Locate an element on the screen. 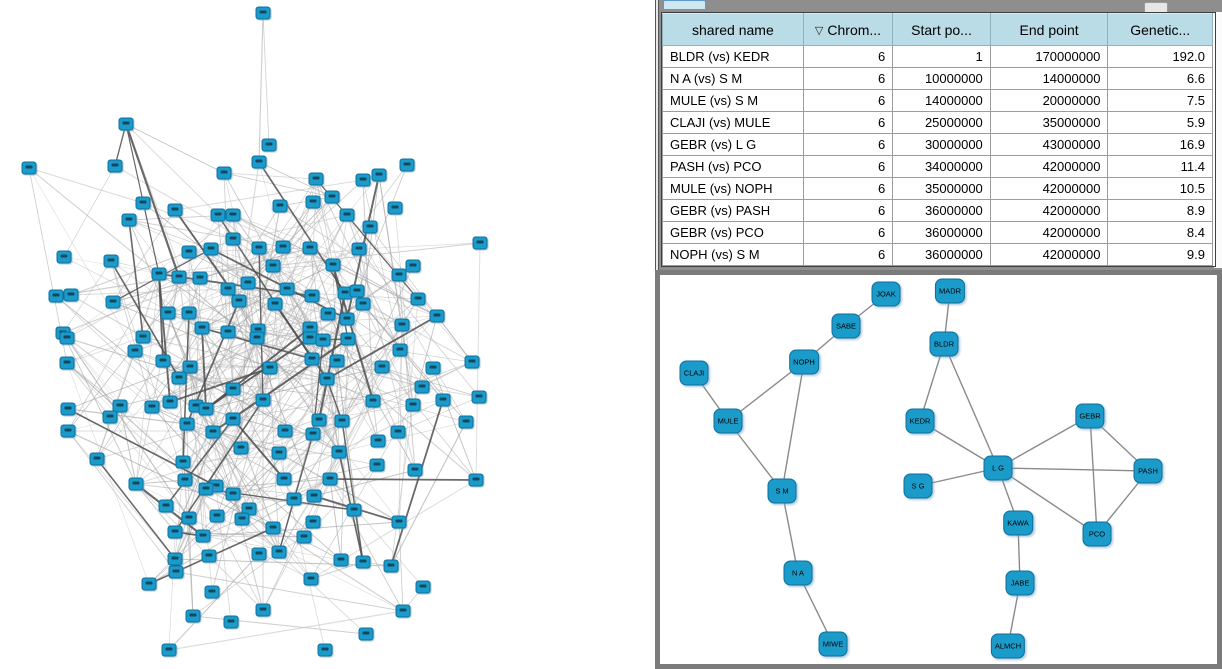 This screenshot has width=1222, height=669. table-cell: 192.0 is located at coordinates (1160, 56).